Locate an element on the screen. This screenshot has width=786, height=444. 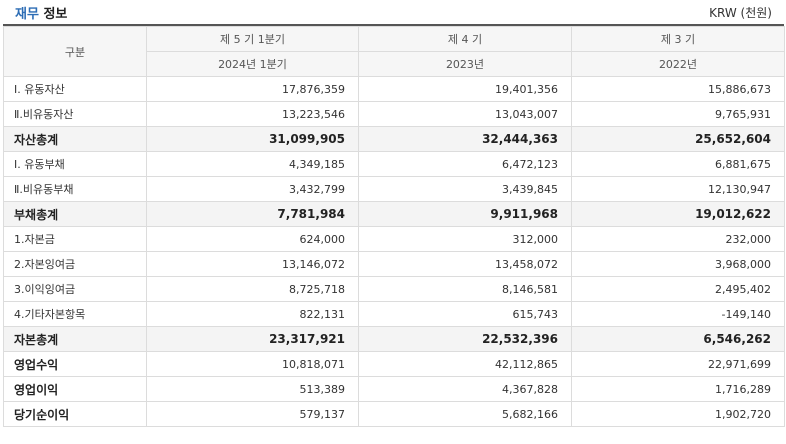
table-row: 부채총계 7,781,984 9,911,968 19,012,622 is located at coordinates (394, 214).